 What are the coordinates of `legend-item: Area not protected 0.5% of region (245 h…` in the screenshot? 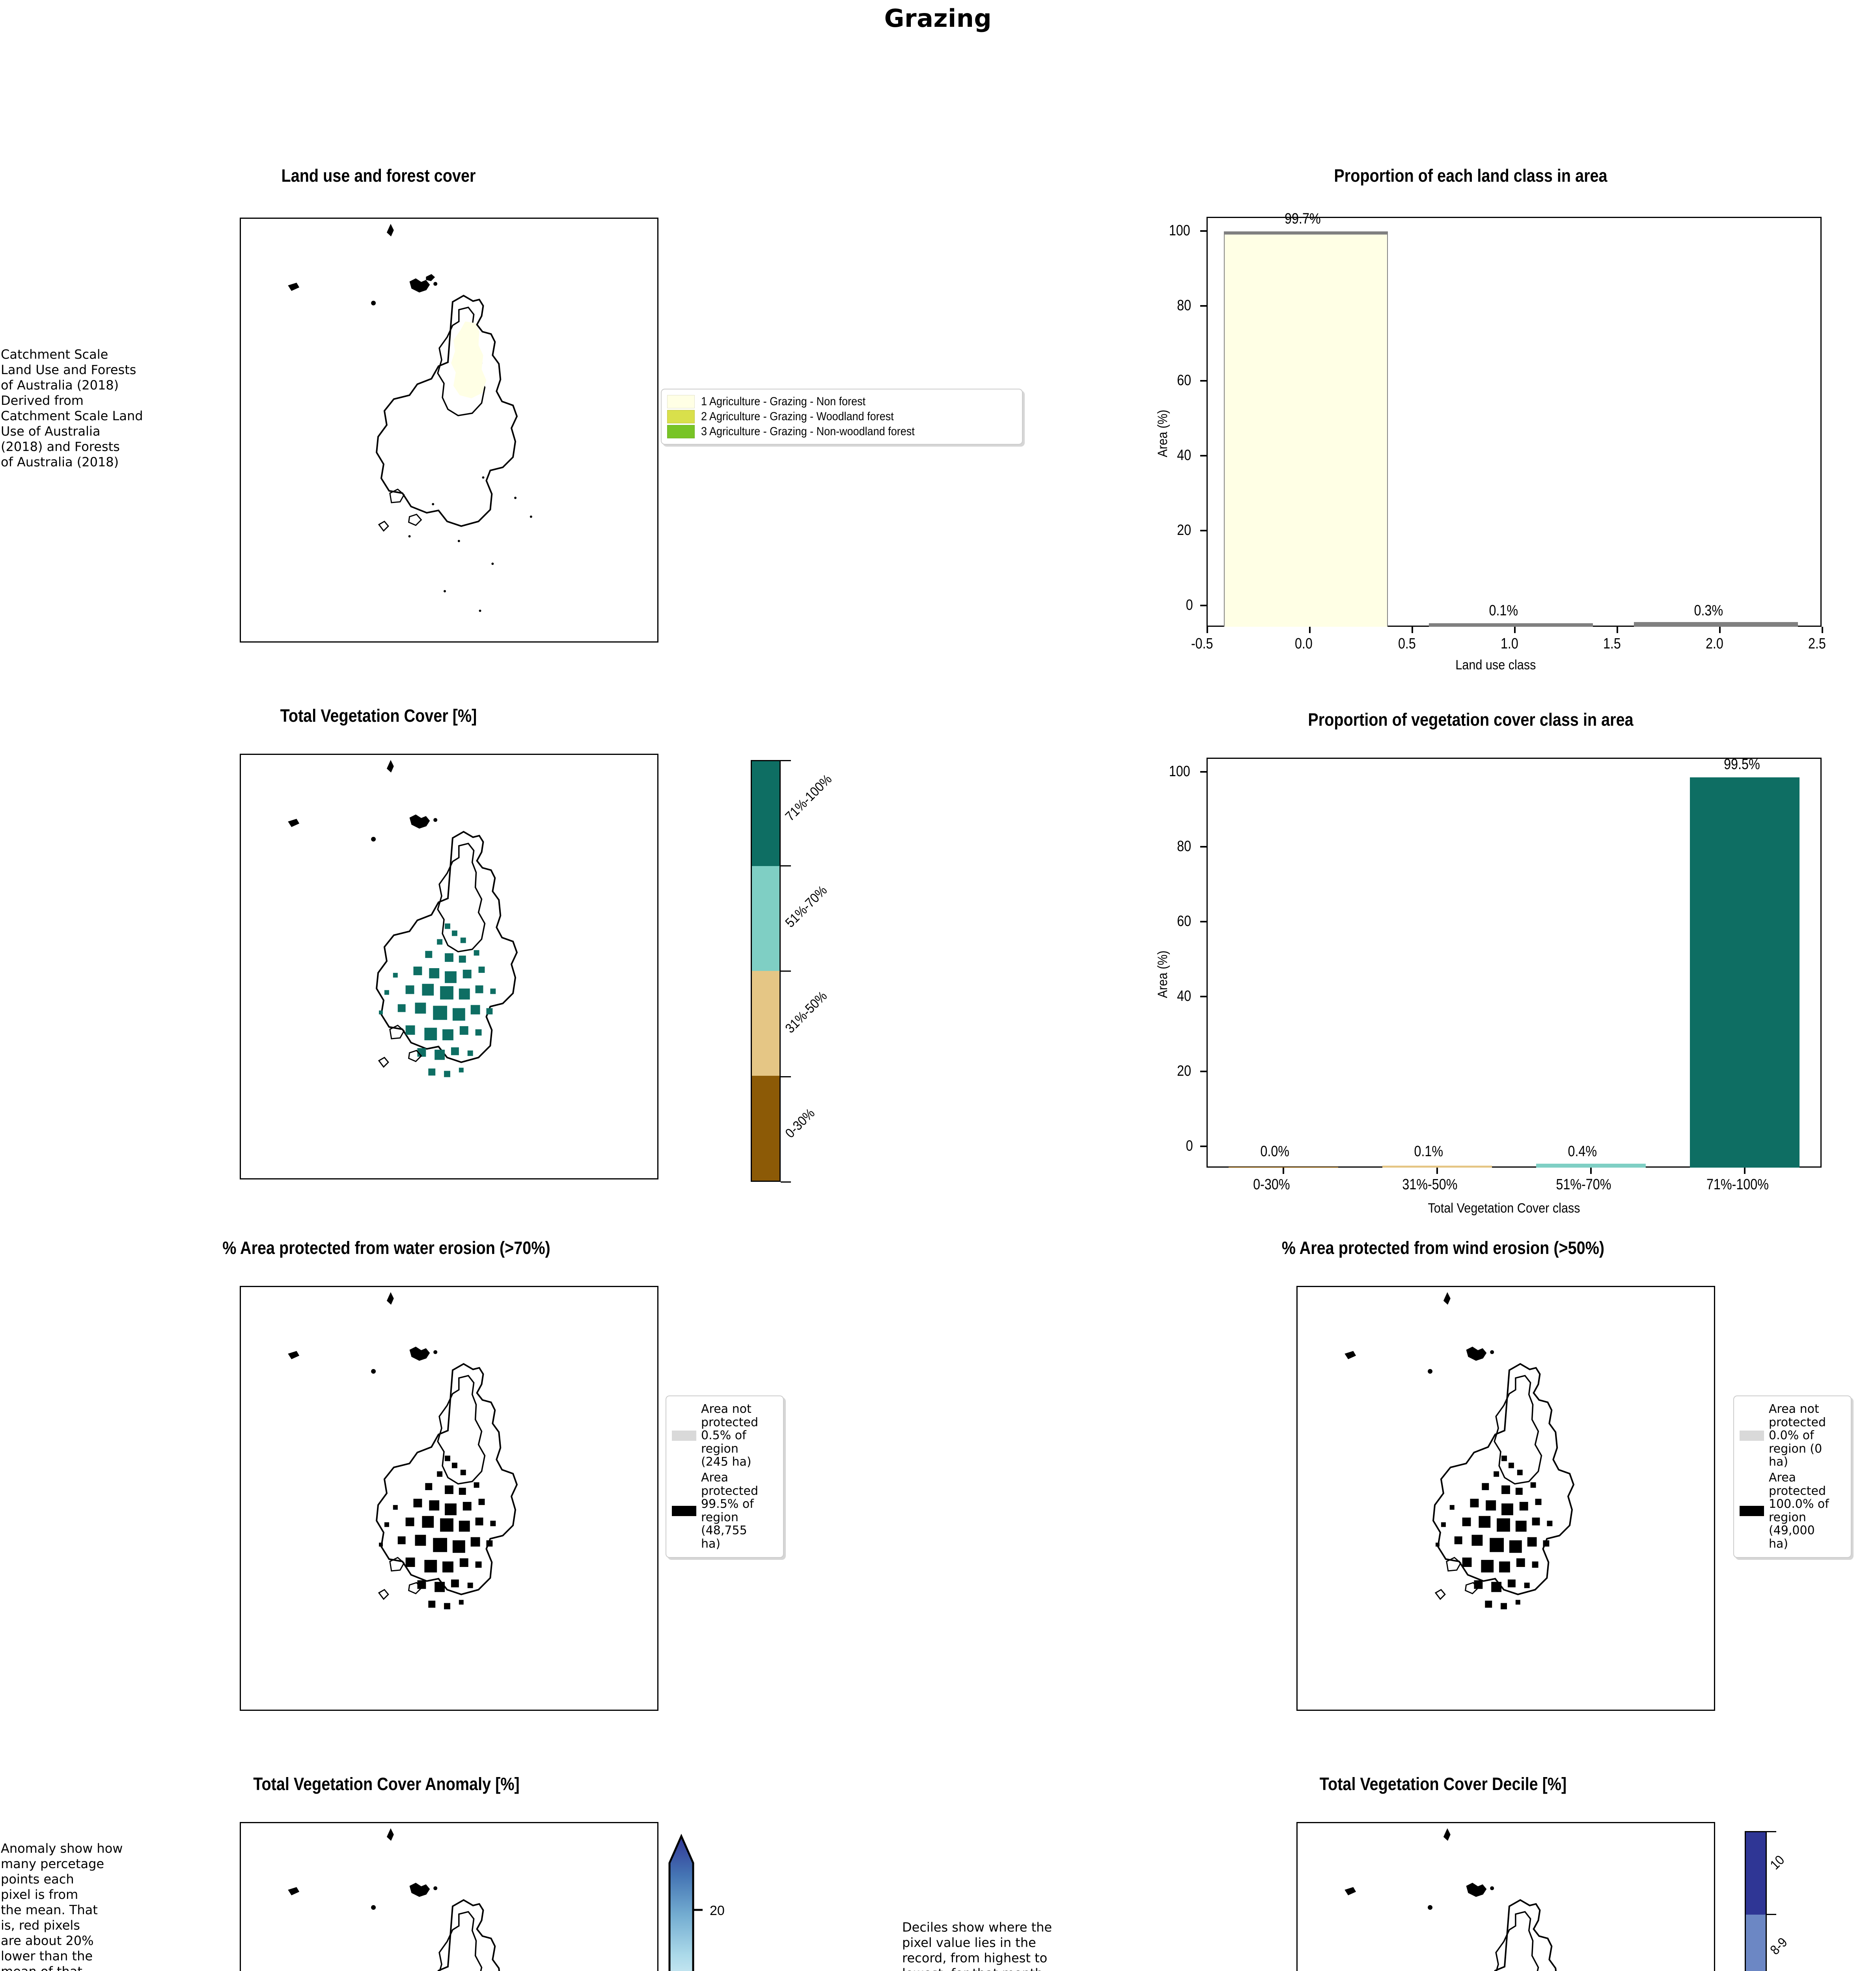 It's located at (725, 1436).